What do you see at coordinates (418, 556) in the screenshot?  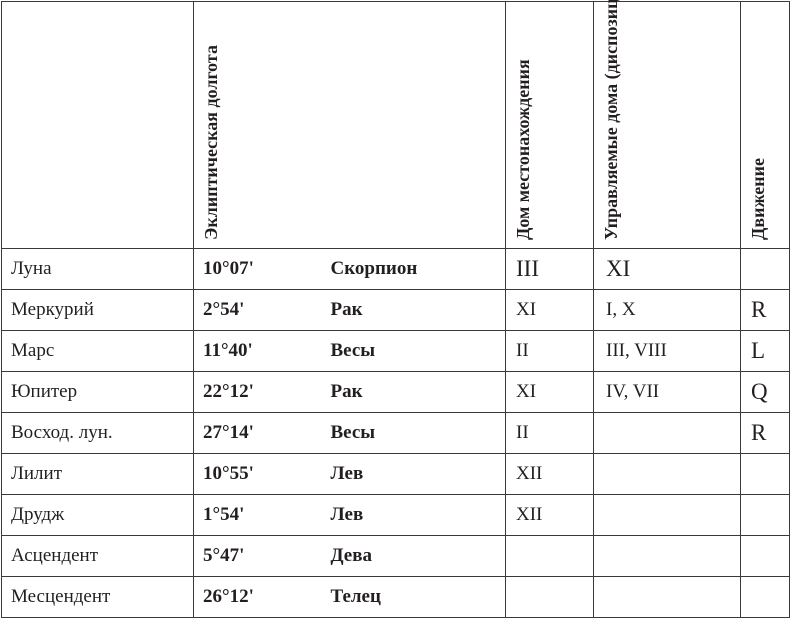 I see `sign-cell: Дева` at bounding box center [418, 556].